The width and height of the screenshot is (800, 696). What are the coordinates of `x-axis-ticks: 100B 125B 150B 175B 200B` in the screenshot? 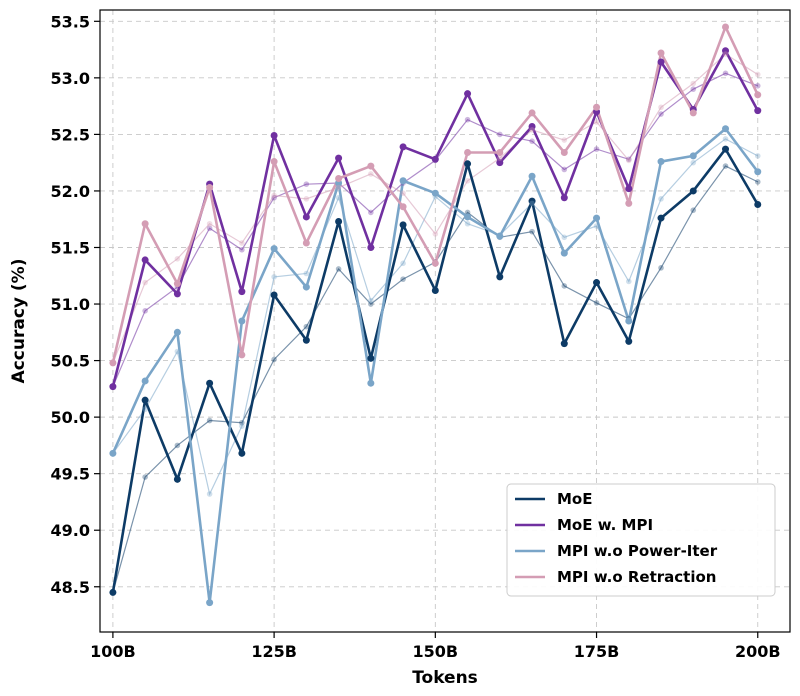 It's located at (435, 646).